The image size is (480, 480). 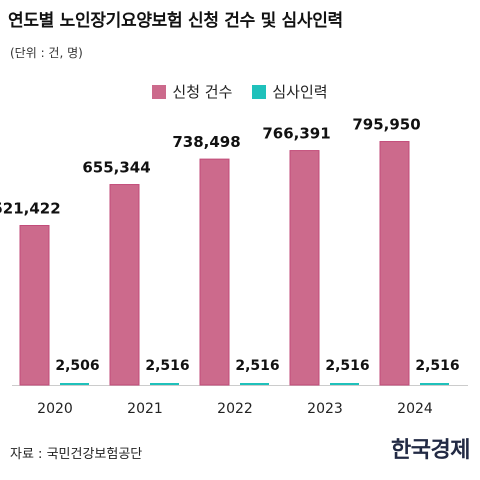 I want to click on legend-item-applications: 신청 건수, so click(x=192, y=91).